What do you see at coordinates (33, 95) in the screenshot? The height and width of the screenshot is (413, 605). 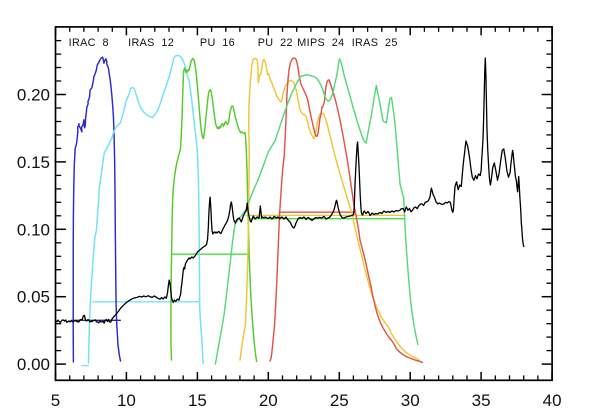 I see `svg-text: 0.20` at bounding box center [33, 95].